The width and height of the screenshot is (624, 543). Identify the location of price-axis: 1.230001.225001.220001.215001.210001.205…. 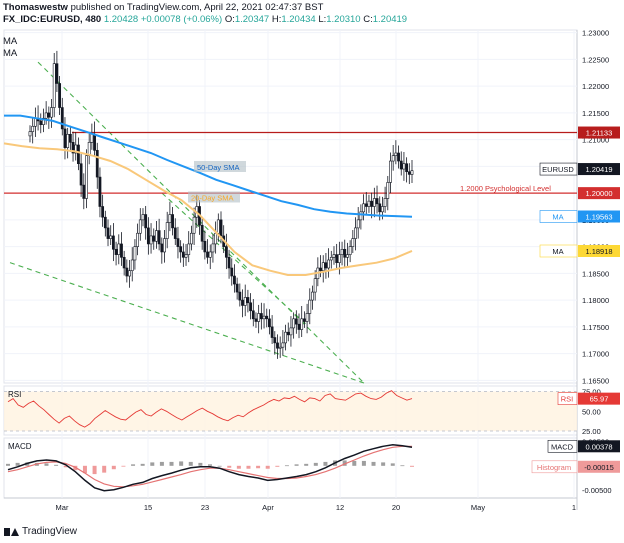
(597, 262).